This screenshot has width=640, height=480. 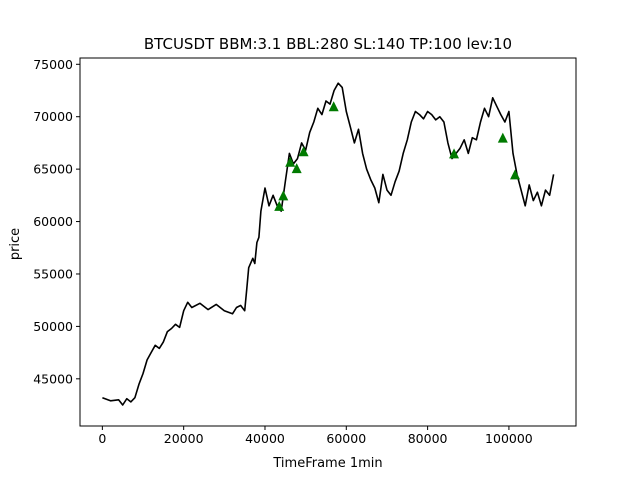 What do you see at coordinates (265, 438) in the screenshot?
I see `x-tick-label: 40000` at bounding box center [265, 438].